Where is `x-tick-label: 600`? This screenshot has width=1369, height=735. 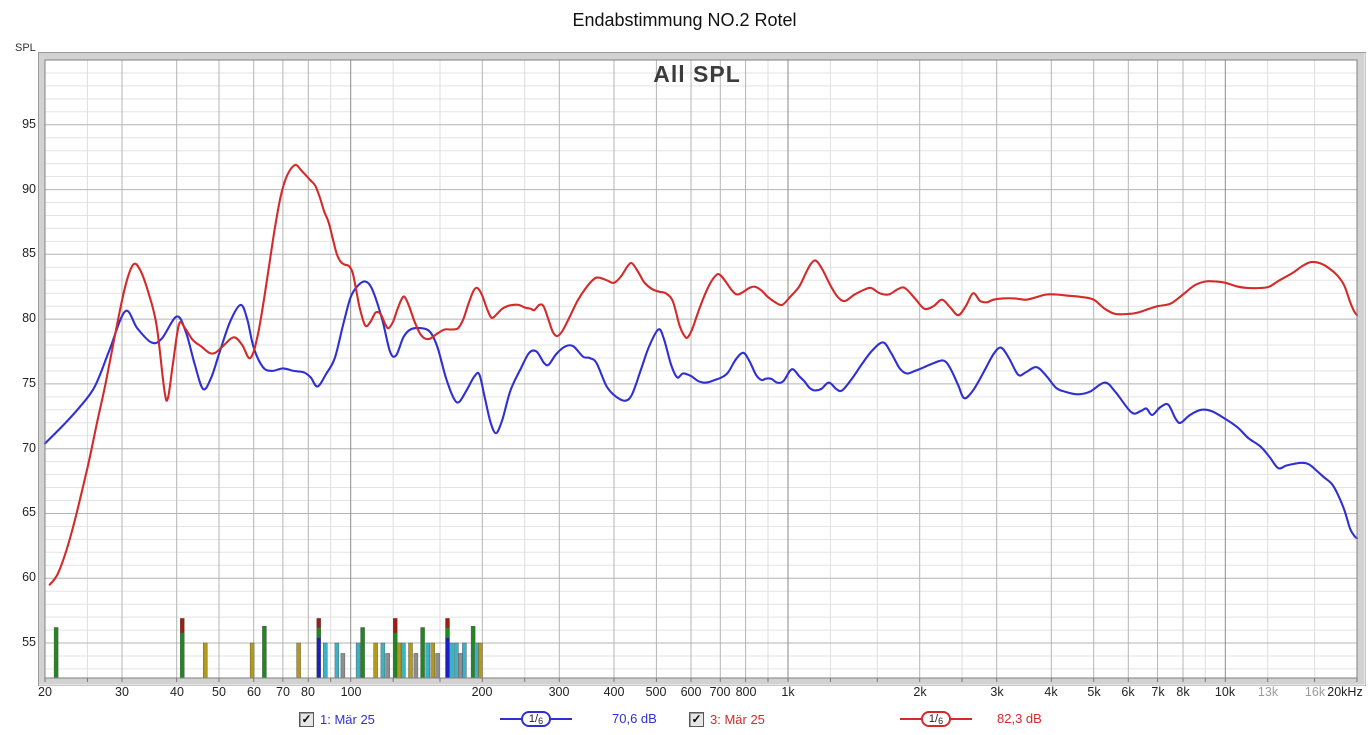 x-tick-label: 600 is located at coordinates (691, 692).